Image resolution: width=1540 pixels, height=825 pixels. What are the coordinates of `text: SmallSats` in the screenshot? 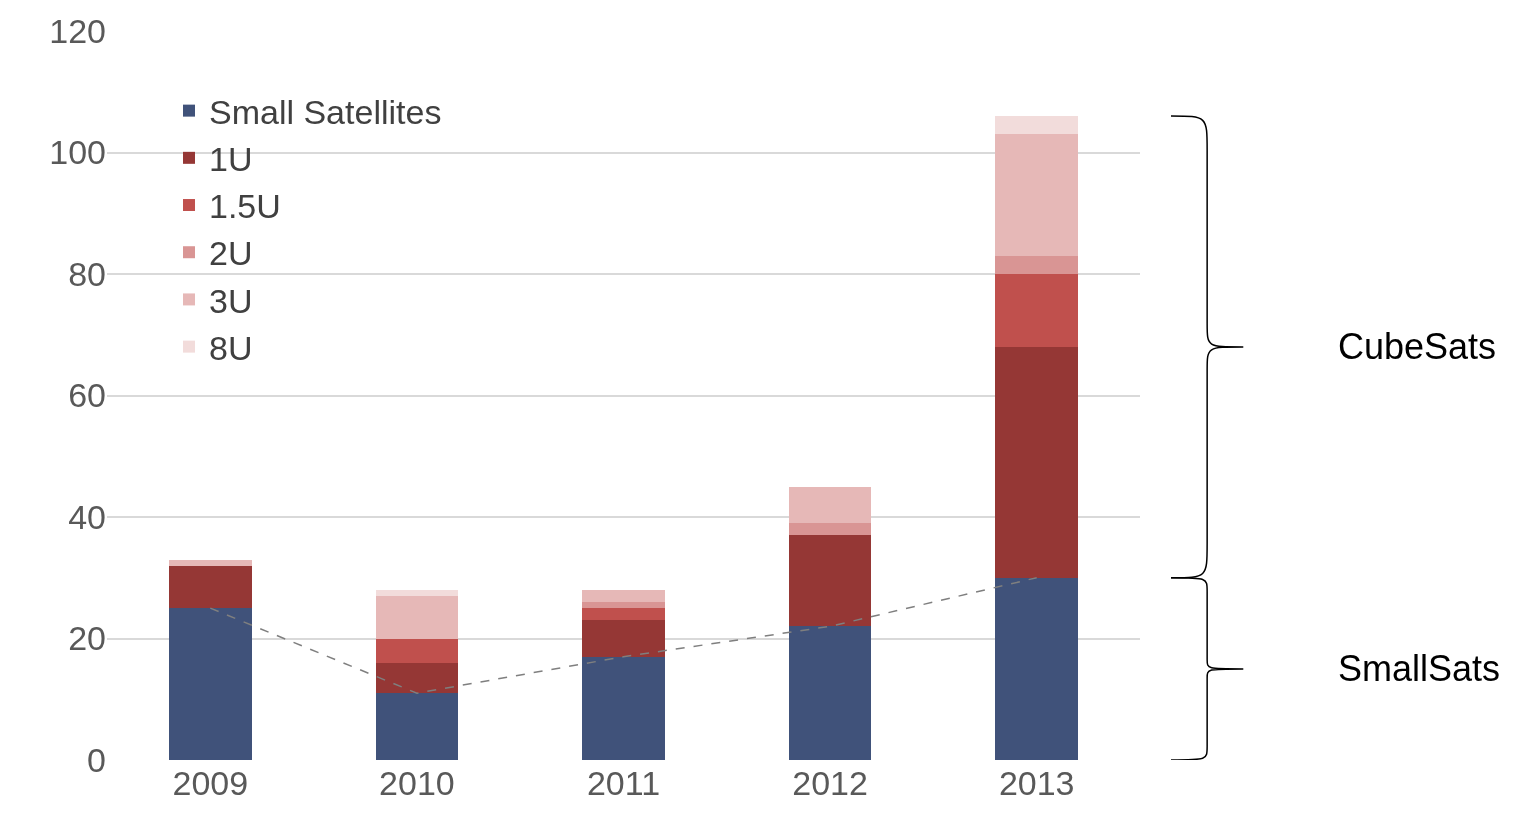 It's located at (1419, 668).